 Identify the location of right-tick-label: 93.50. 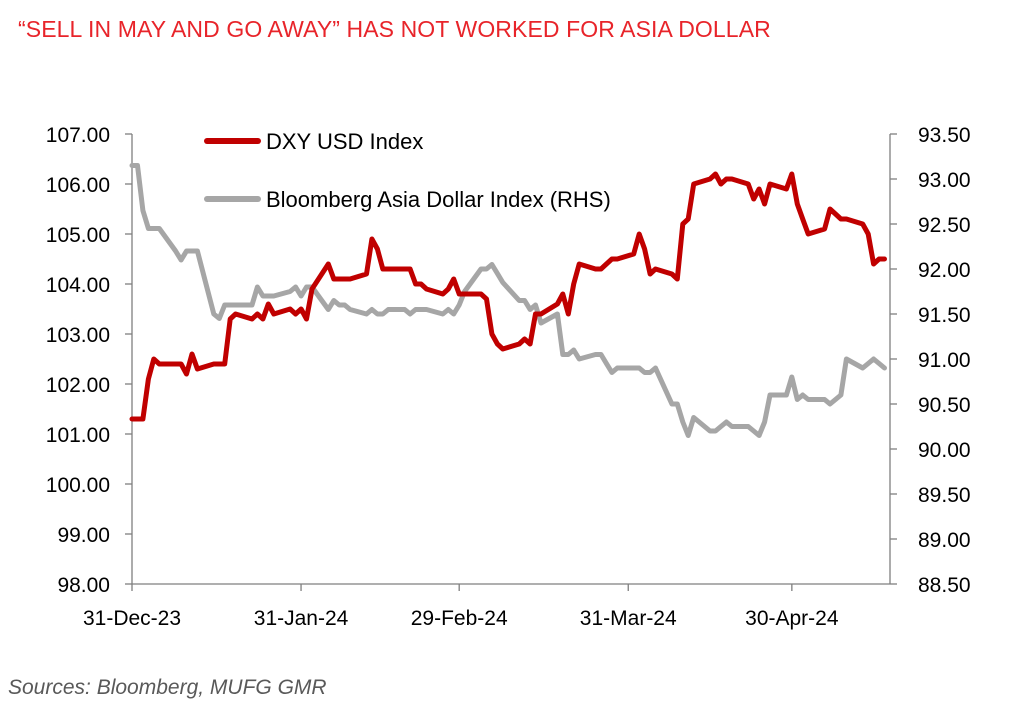
(944, 135).